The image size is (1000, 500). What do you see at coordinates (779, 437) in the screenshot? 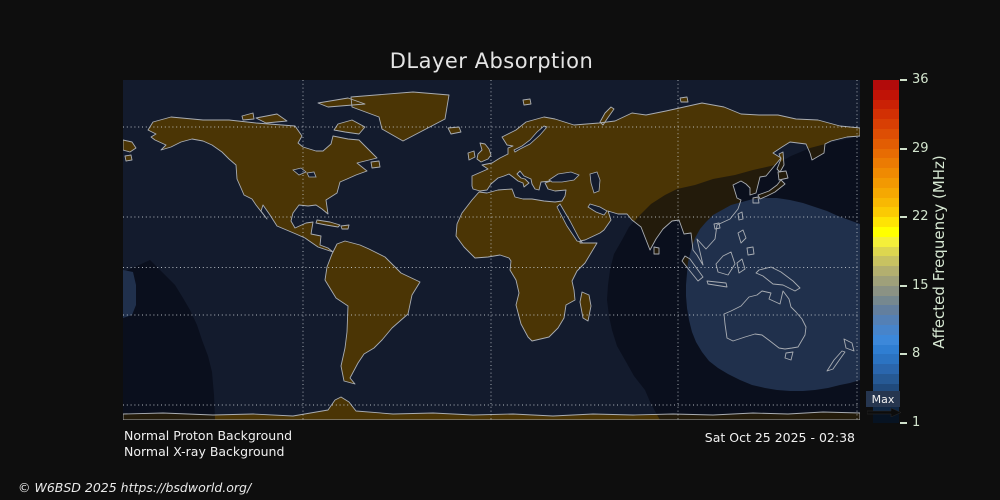
I see `timestamp-text: Sat Oct 25 2025 - 02:38` at bounding box center [779, 437].